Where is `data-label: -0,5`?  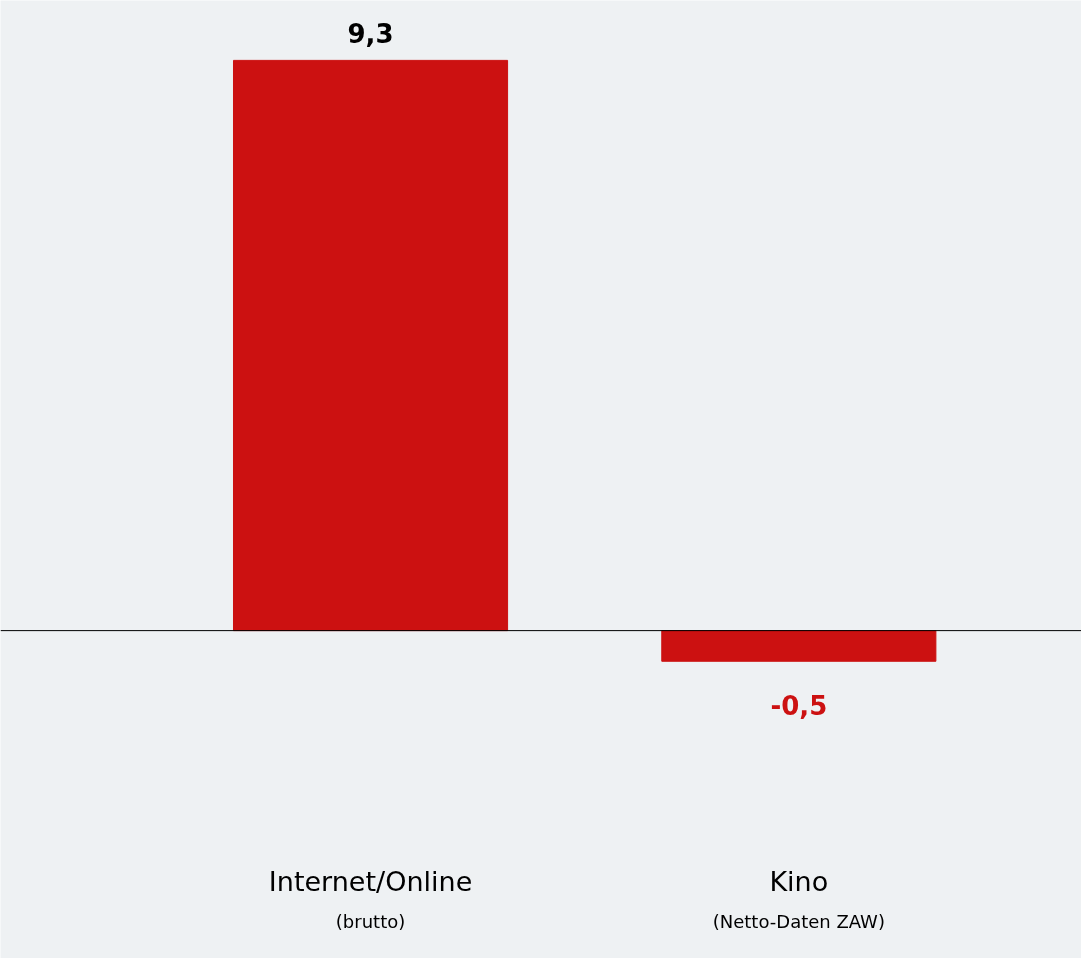 data-label: -0,5 is located at coordinates (799, 706).